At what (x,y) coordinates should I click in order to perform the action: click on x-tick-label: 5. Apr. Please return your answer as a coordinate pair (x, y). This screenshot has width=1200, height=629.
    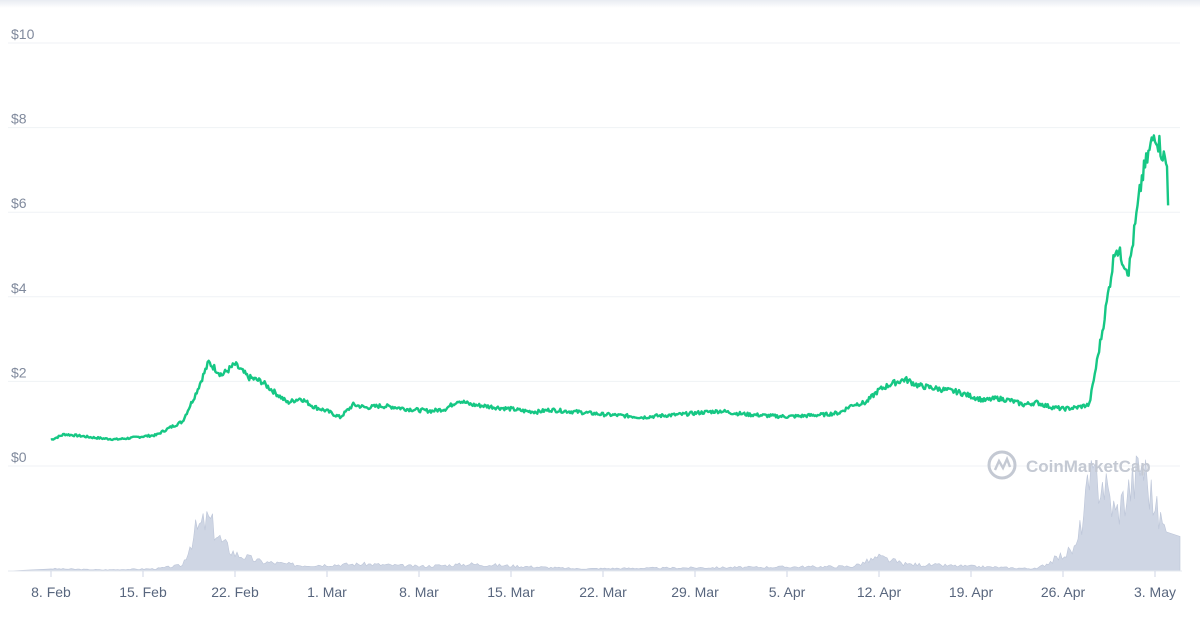
    Looking at the image, I should click on (787, 592).